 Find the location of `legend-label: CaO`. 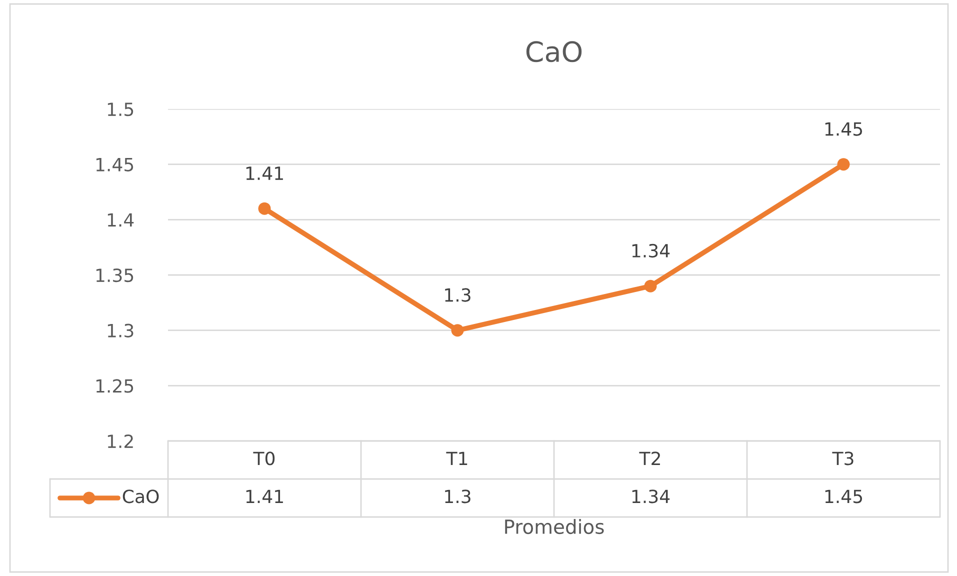

legend-label: CaO is located at coordinates (140, 497).